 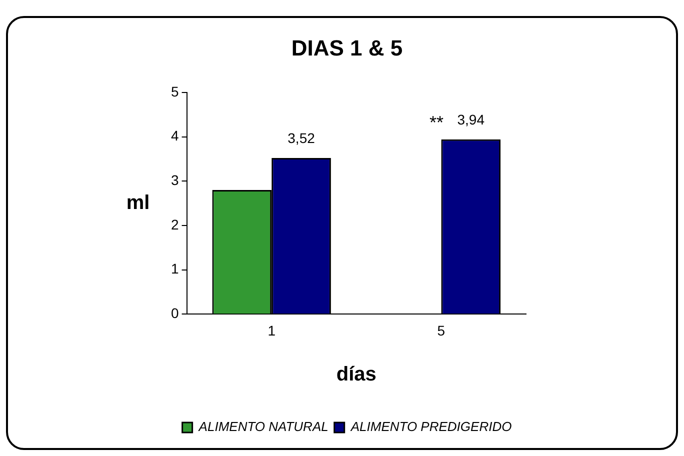 What do you see at coordinates (437, 122) in the screenshot?
I see `annotation: **` at bounding box center [437, 122].